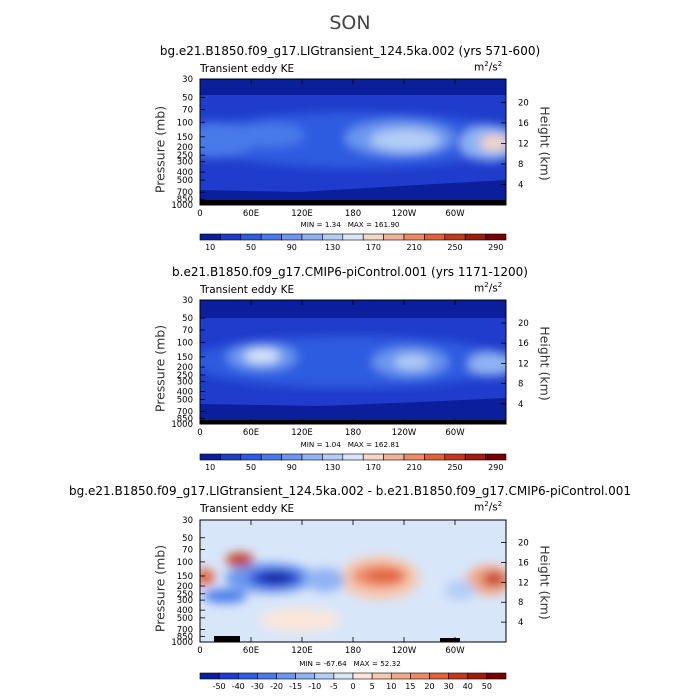 Image resolution: width=700 pixels, height=700 pixels. What do you see at coordinates (247, 69) in the screenshot?
I see `panel-1-variable-label: Transient eddy KE` at bounding box center [247, 69].